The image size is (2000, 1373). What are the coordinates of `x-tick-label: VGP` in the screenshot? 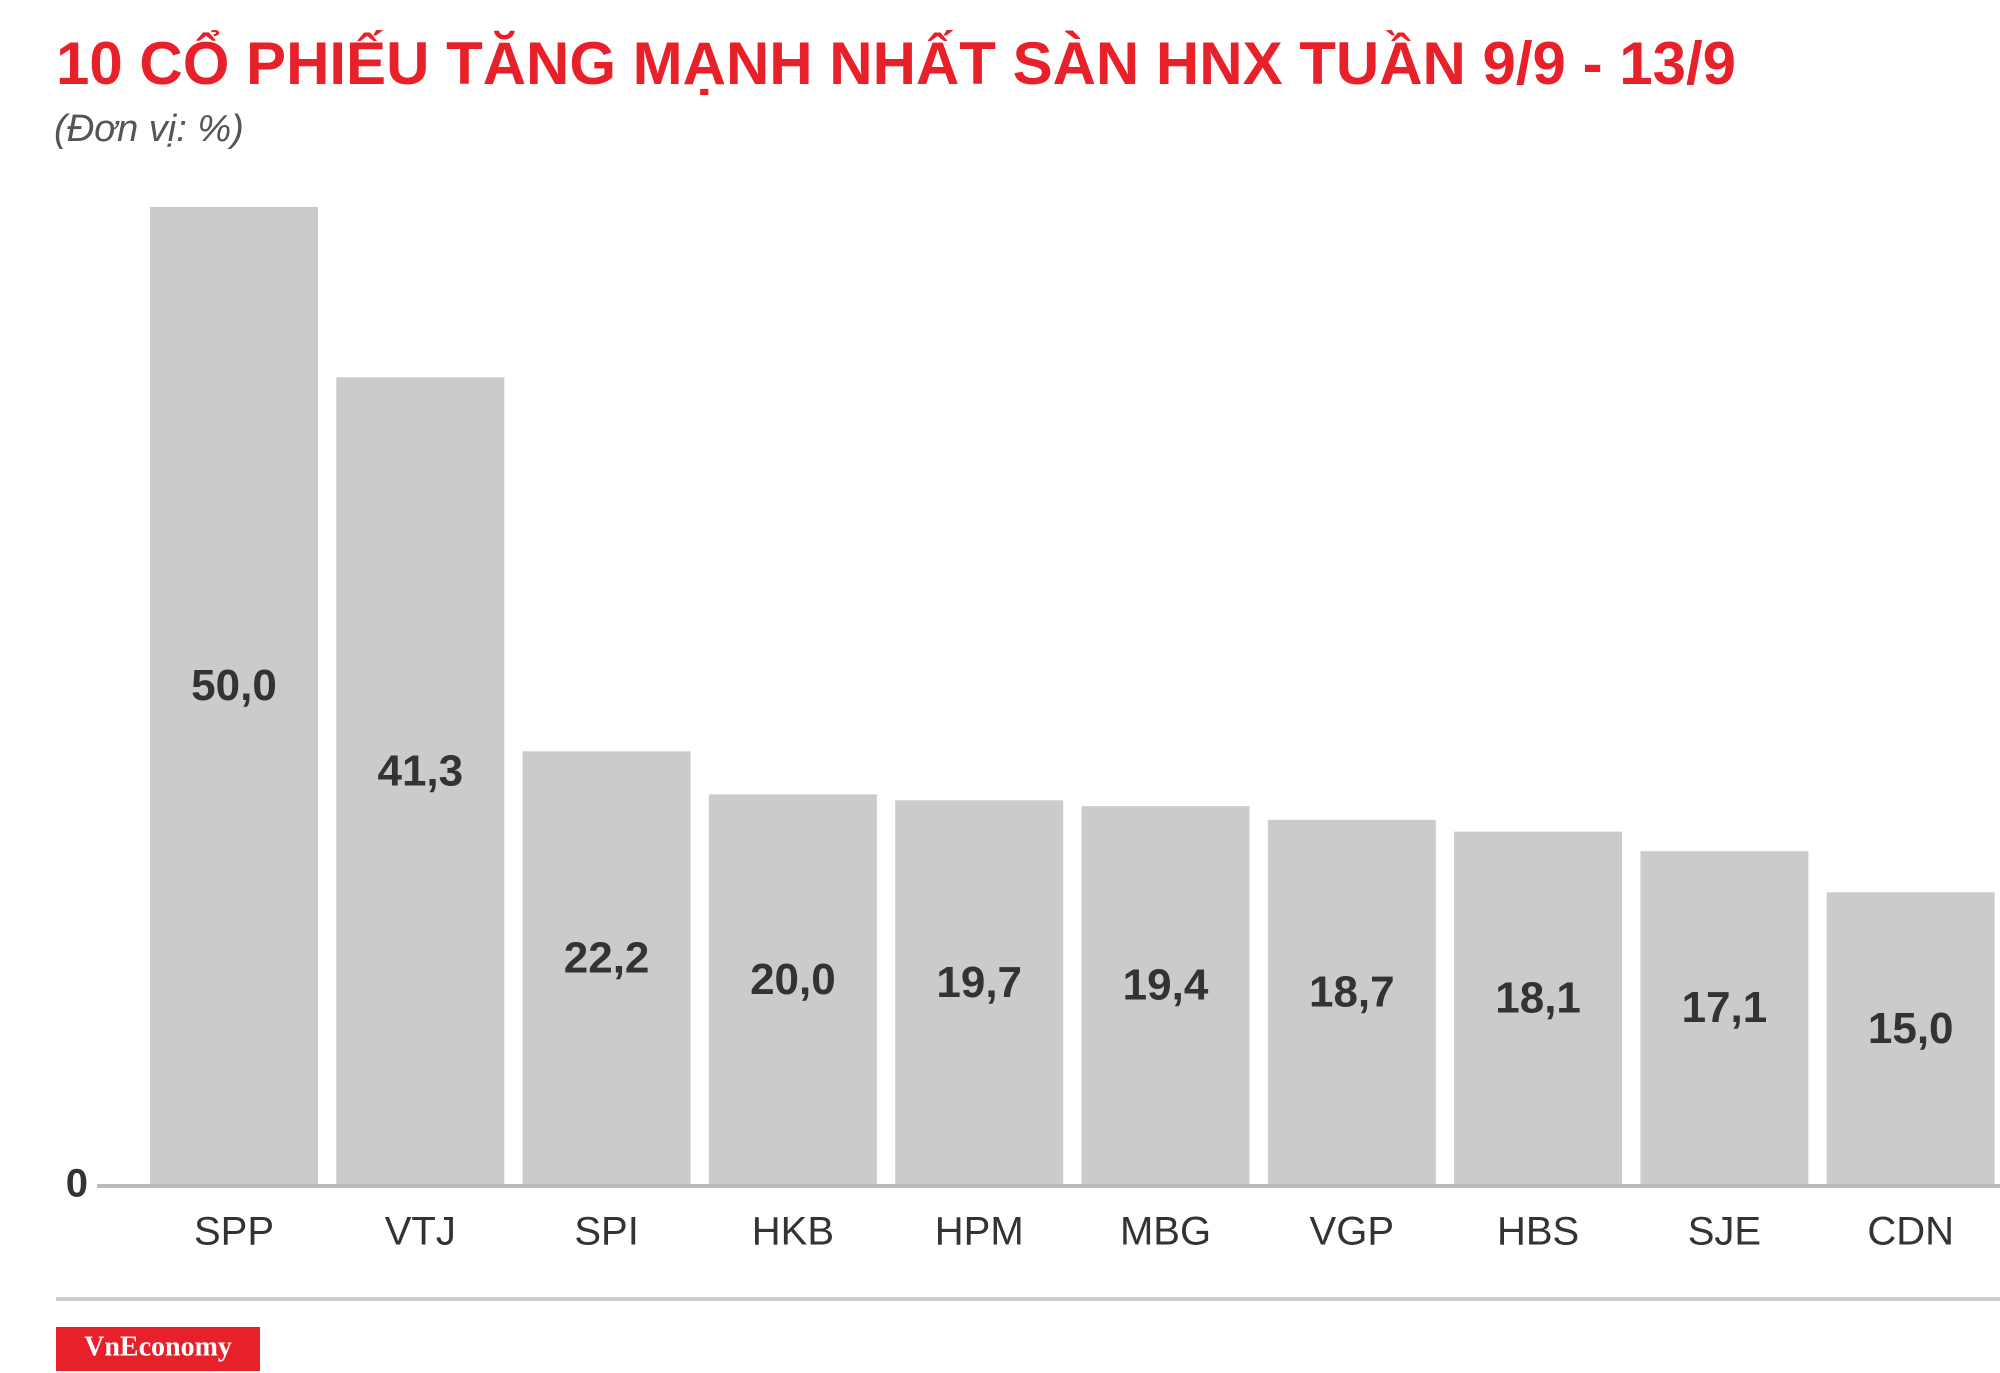 It's located at (1352, 1232).